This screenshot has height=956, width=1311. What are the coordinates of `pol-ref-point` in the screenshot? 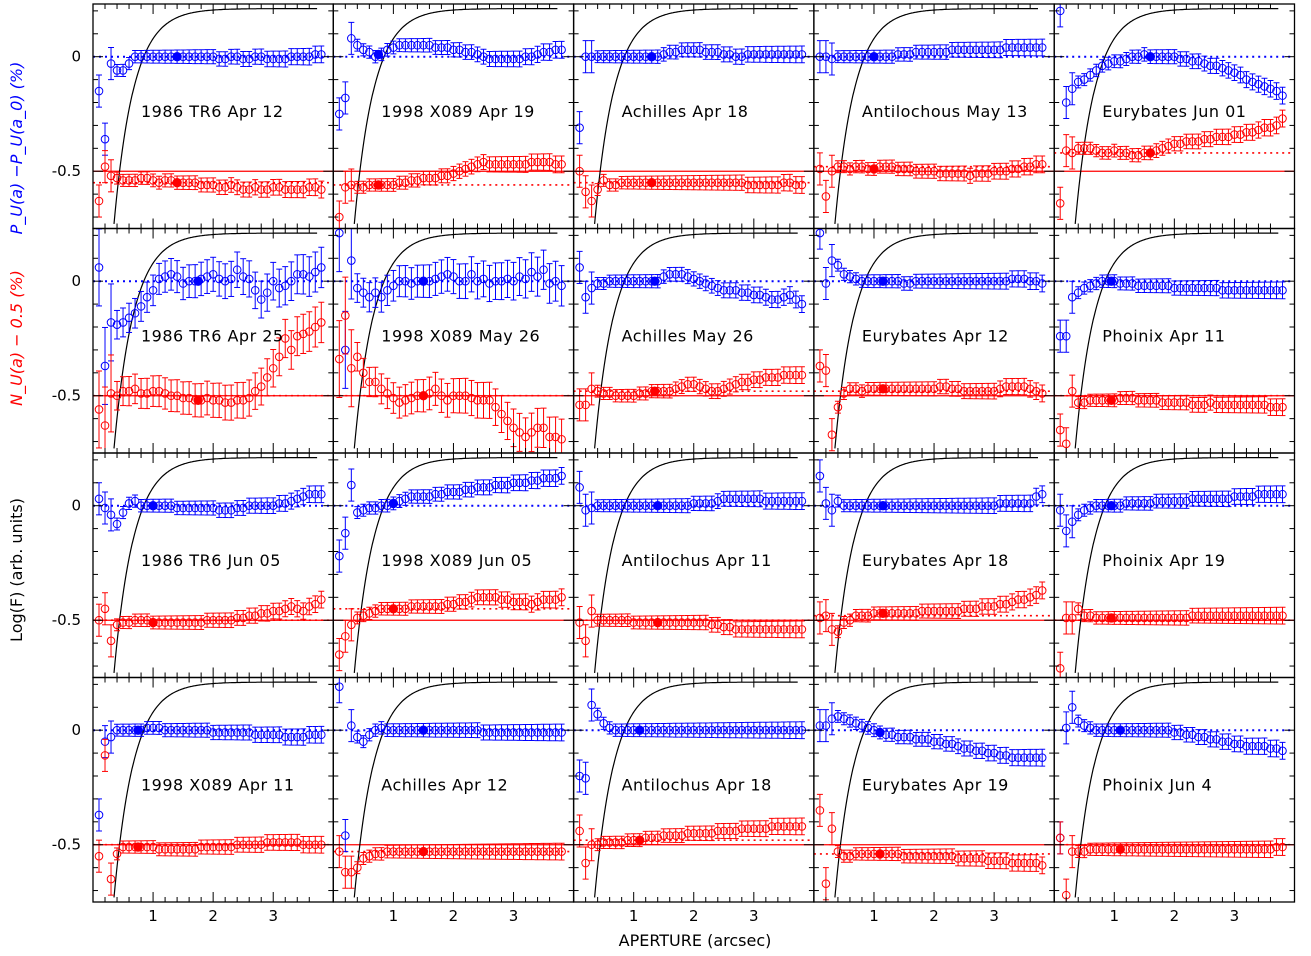 It's located at (378, 54).